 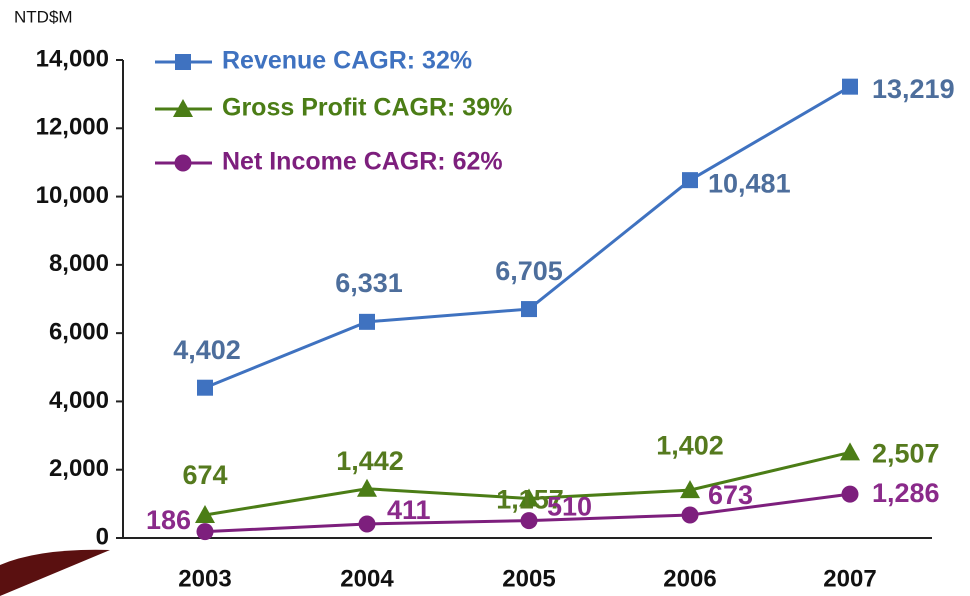 What do you see at coordinates (749, 183) in the screenshot?
I see `data-label: 10,481` at bounding box center [749, 183].